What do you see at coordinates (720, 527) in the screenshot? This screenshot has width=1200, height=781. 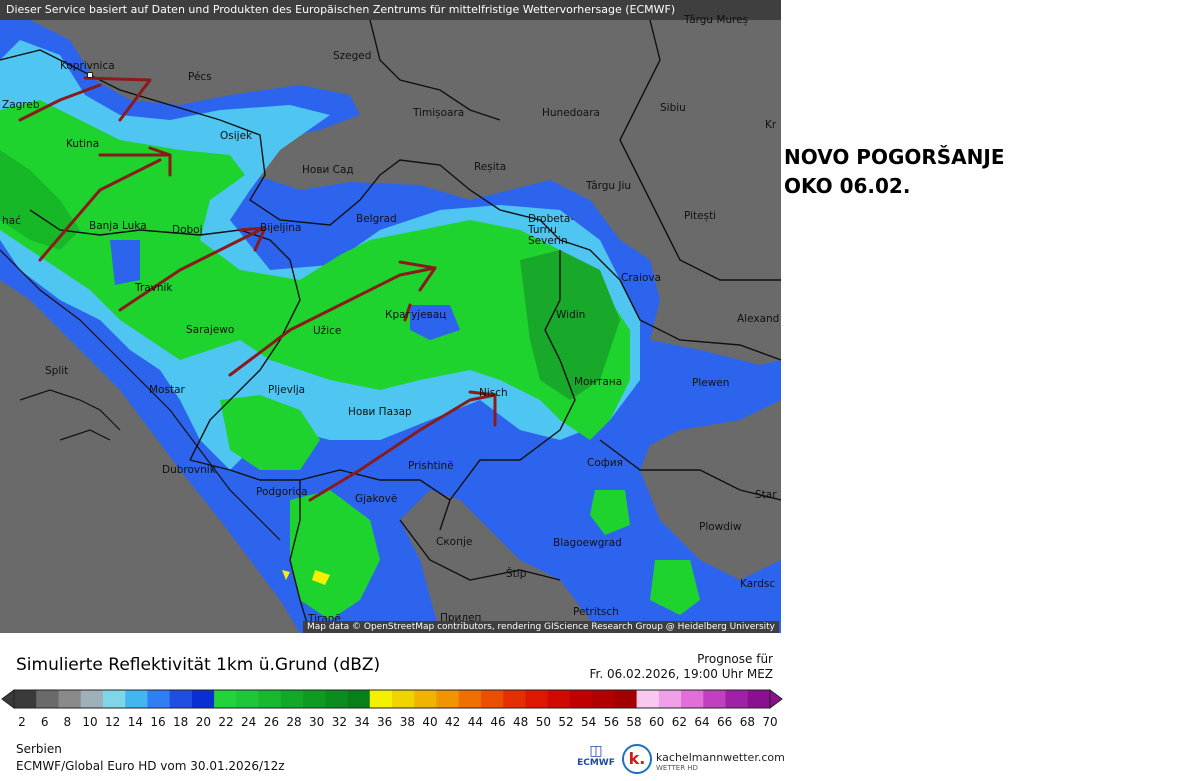 I see `city-label: Plowdiw` at bounding box center [720, 527].